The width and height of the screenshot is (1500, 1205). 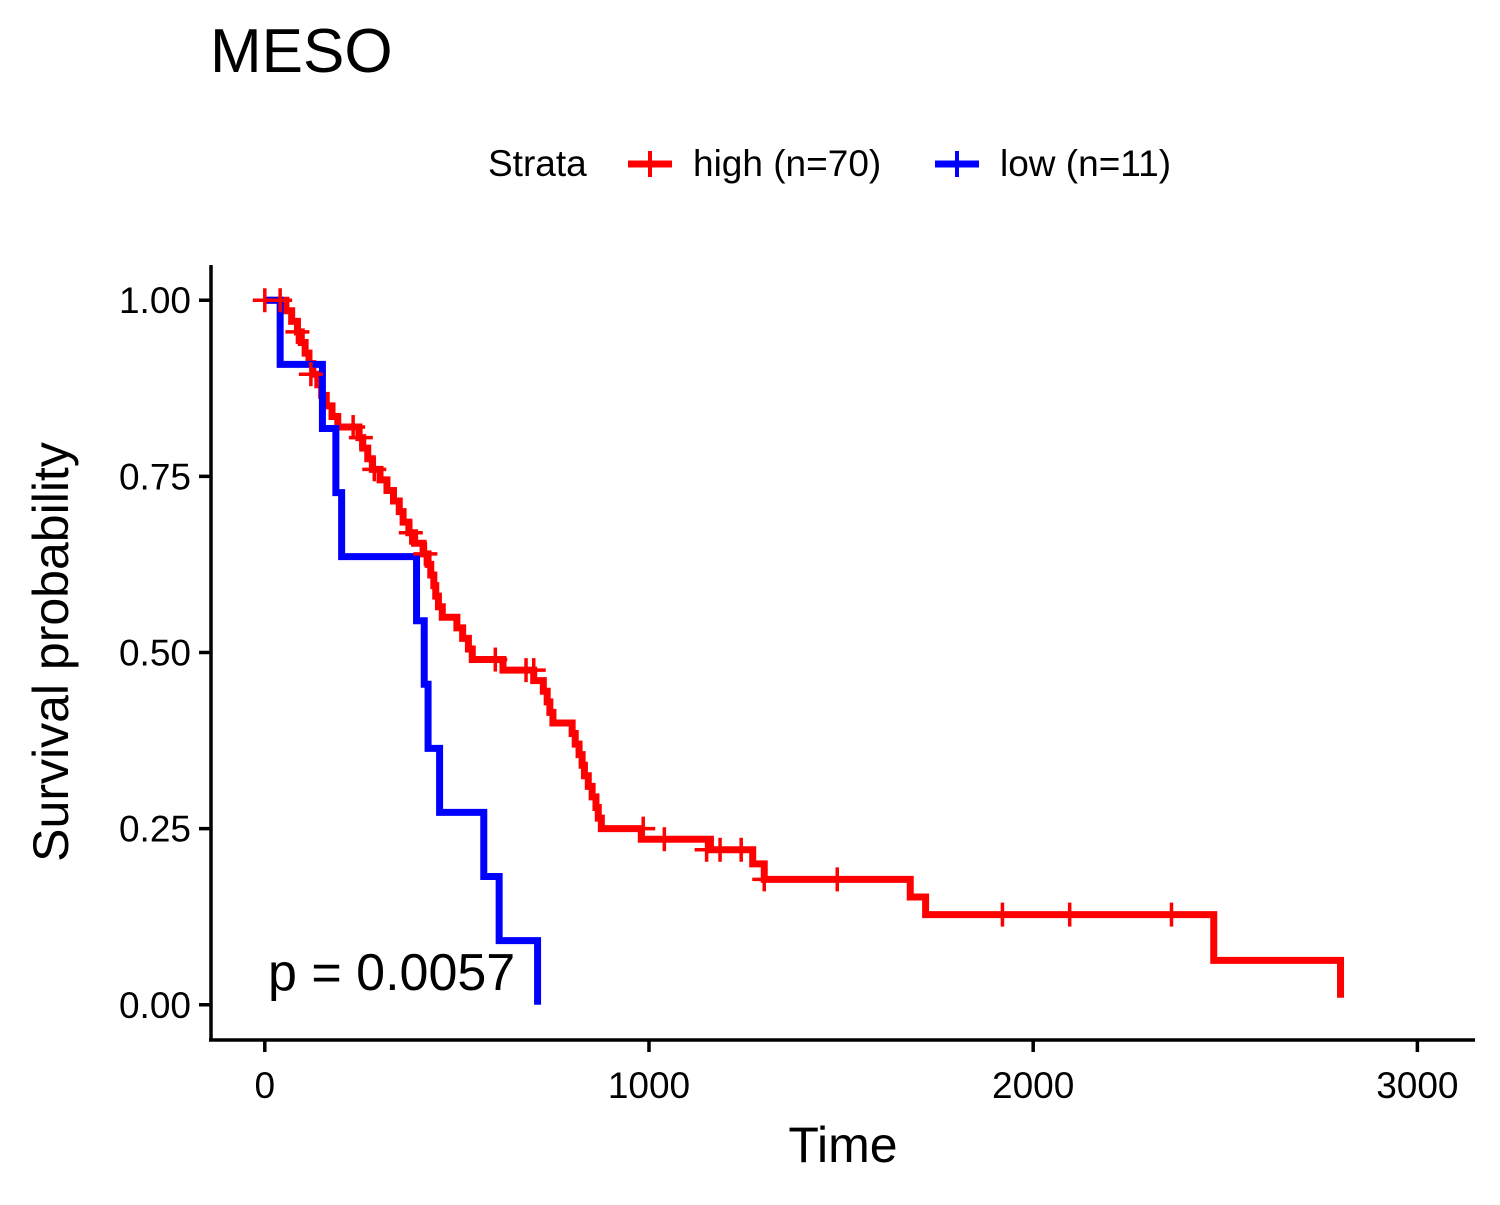 What do you see at coordinates (155, 1005) in the screenshot?
I see `y-tick-label: 0.00` at bounding box center [155, 1005].